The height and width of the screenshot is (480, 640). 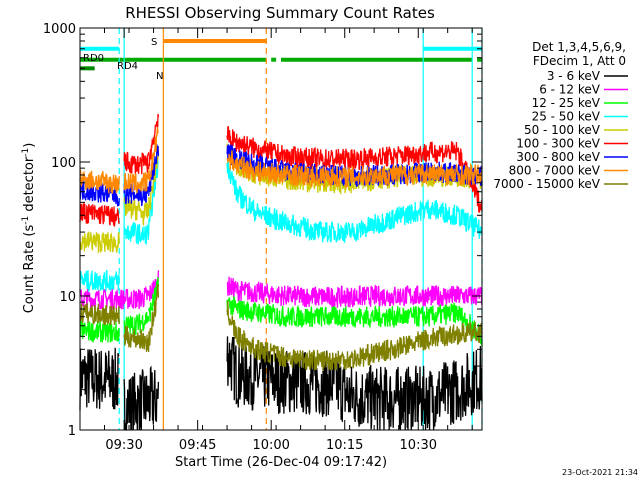 I want to click on legend-label-3: 25 - 50 keV, so click(x=566, y=117).